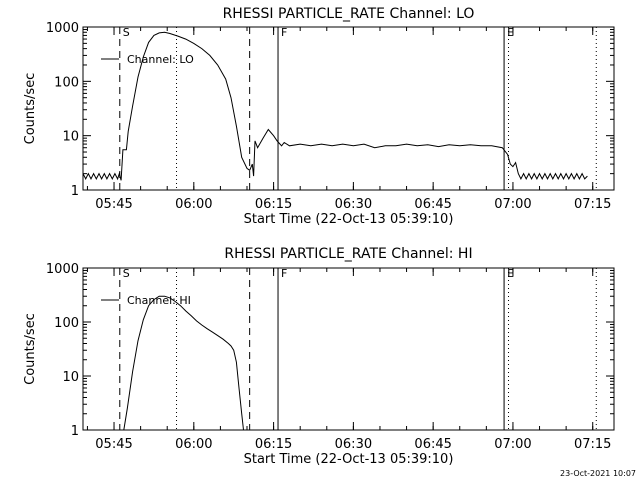  What do you see at coordinates (159, 300) in the screenshot?
I see `legend-entry: Channel: HI` at bounding box center [159, 300].